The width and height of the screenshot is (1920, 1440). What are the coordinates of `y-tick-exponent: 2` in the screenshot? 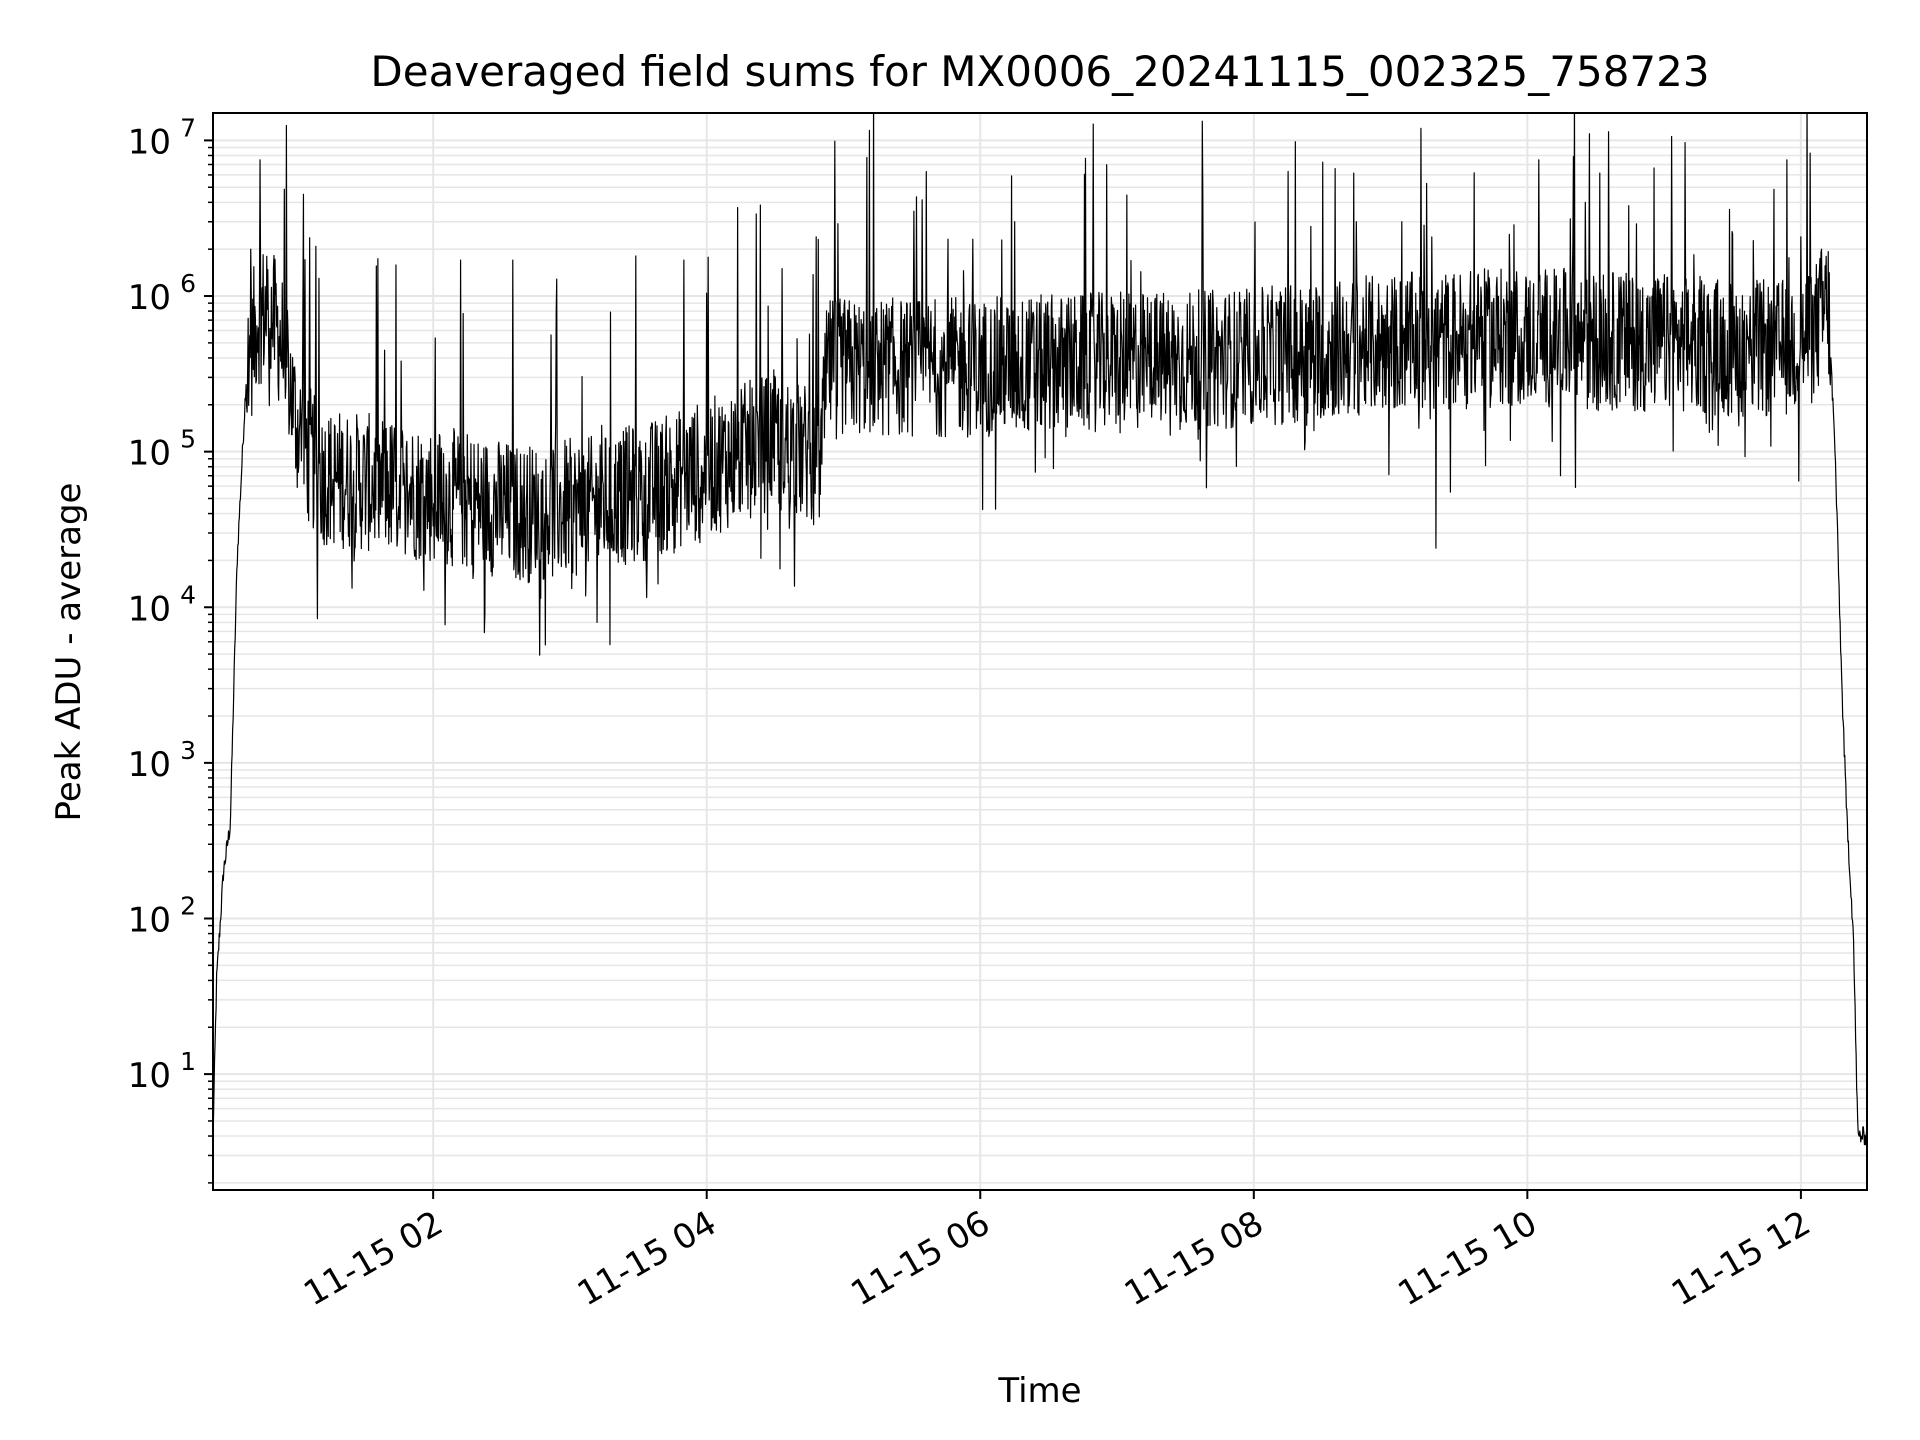 It's located at (188, 905).